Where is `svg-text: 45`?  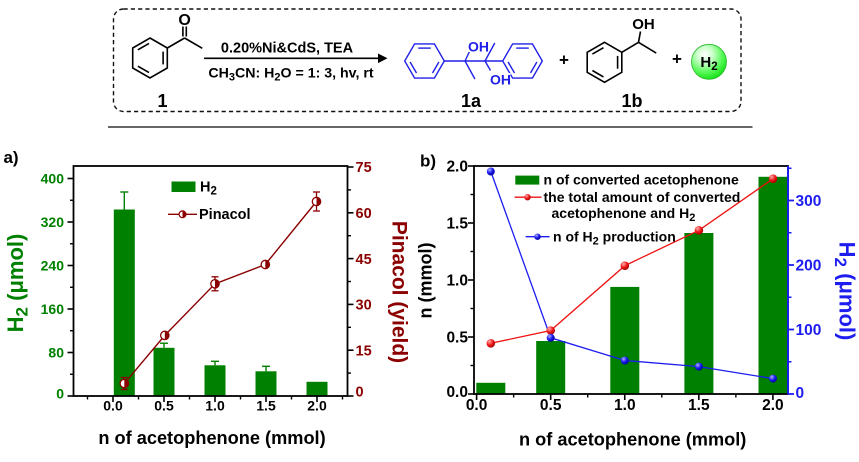 svg-text: 45 is located at coordinates (364, 260).